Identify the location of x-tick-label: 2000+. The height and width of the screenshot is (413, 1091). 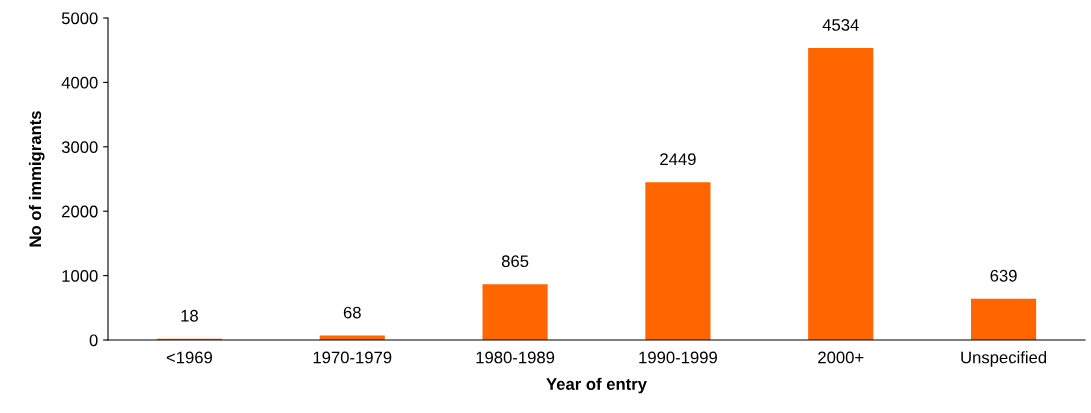
(841, 357).